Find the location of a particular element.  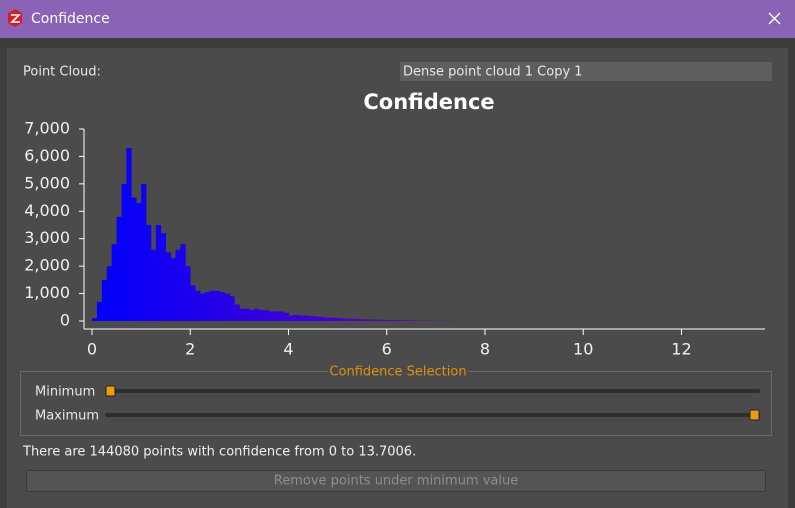

minimum-slider is located at coordinates (432, 391).